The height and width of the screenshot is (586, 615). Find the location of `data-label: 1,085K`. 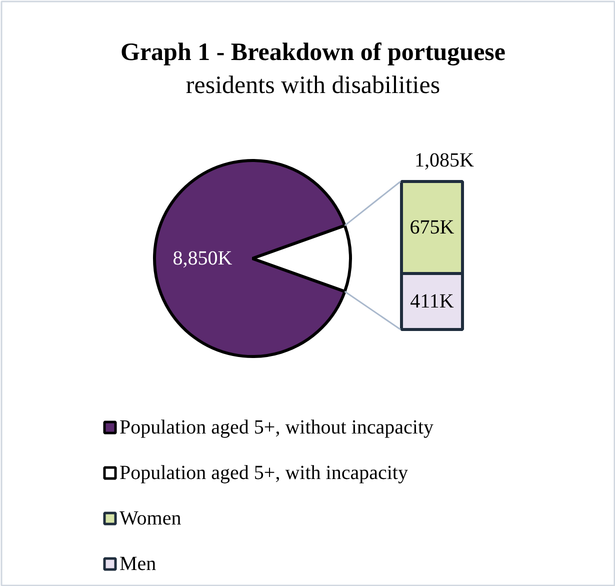

data-label: 1,085K is located at coordinates (444, 161).